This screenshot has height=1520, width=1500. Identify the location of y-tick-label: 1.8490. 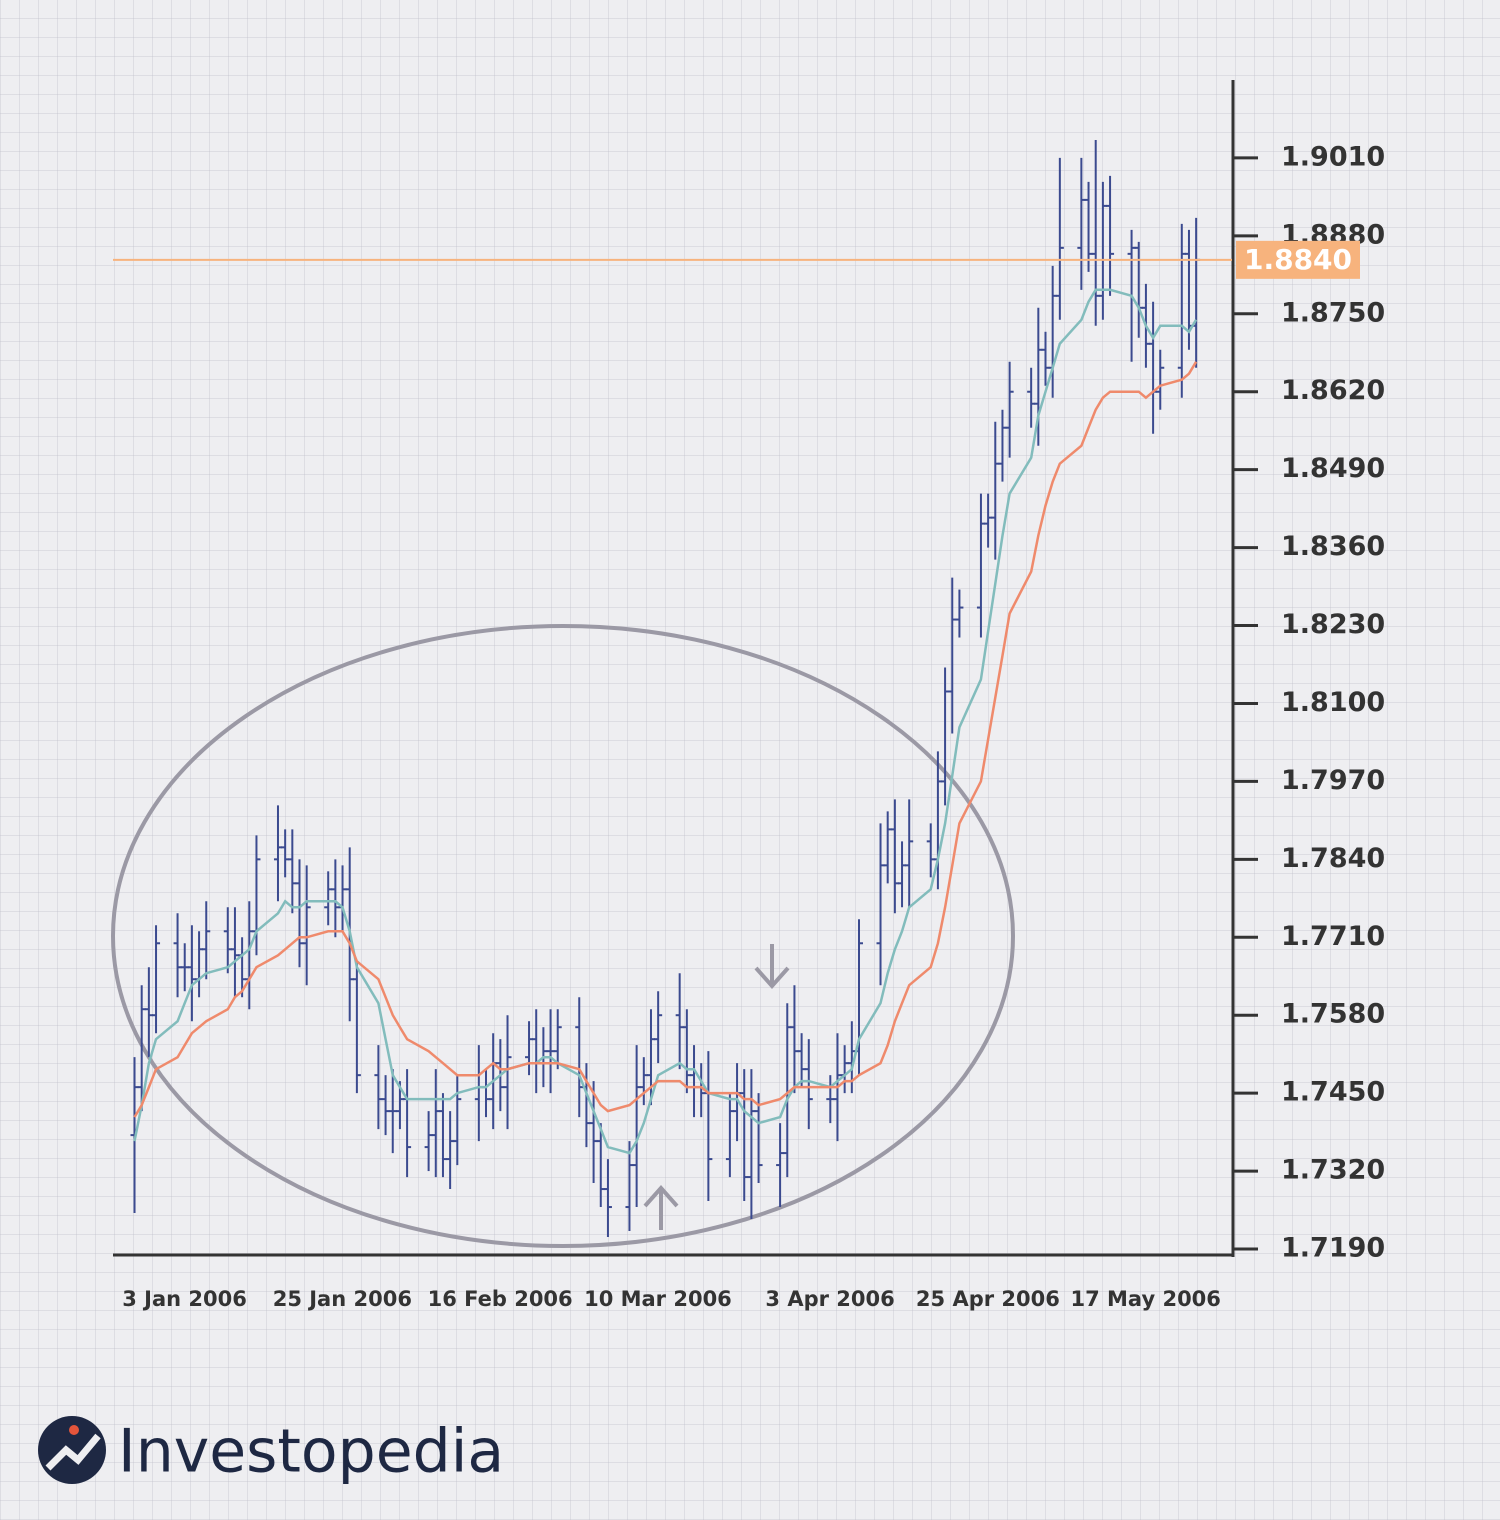
(1333, 468).